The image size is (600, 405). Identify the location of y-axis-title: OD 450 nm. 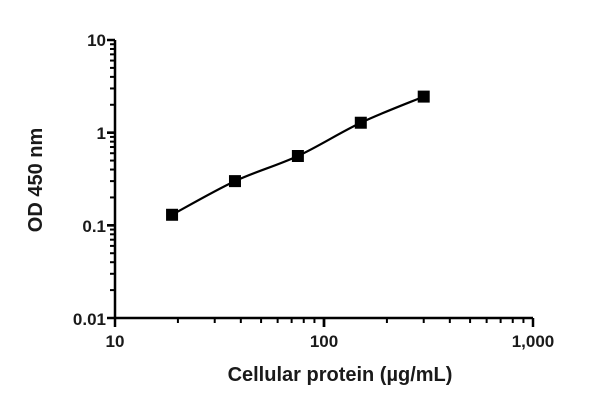
(36, 180).